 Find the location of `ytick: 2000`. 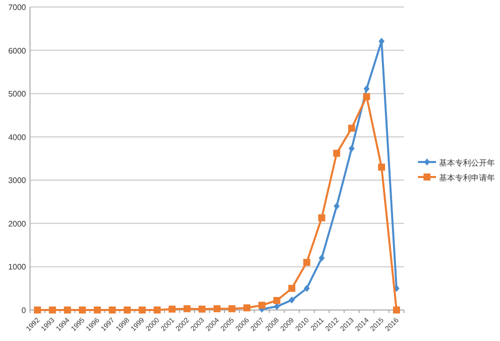

ytick: 2000 is located at coordinates (17, 223).